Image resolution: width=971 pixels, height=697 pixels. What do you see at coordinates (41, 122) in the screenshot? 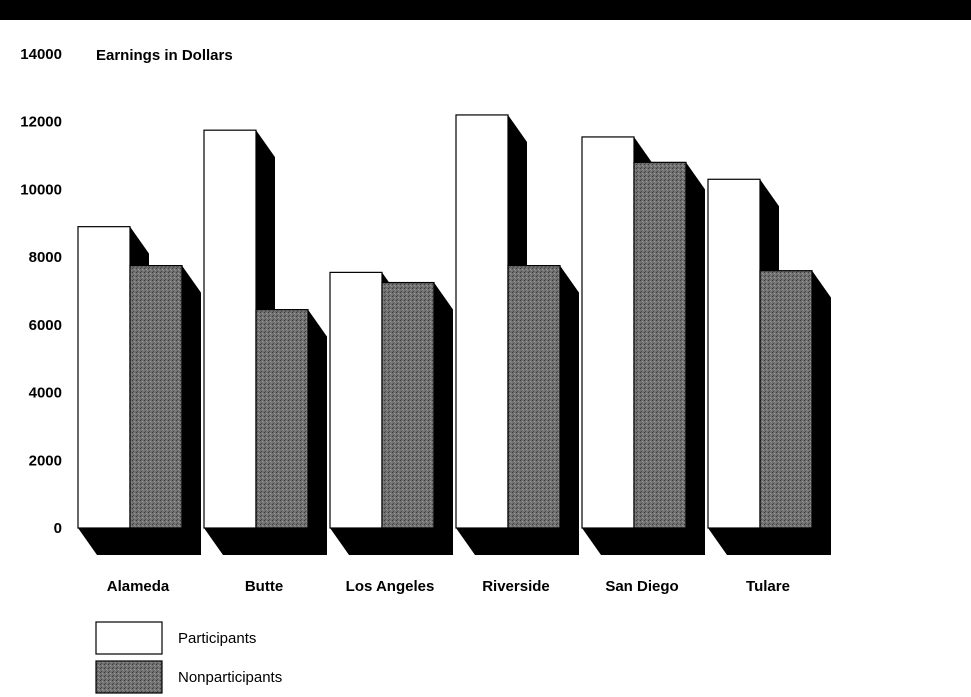
I see `y-tick-label: 12000` at bounding box center [41, 122].